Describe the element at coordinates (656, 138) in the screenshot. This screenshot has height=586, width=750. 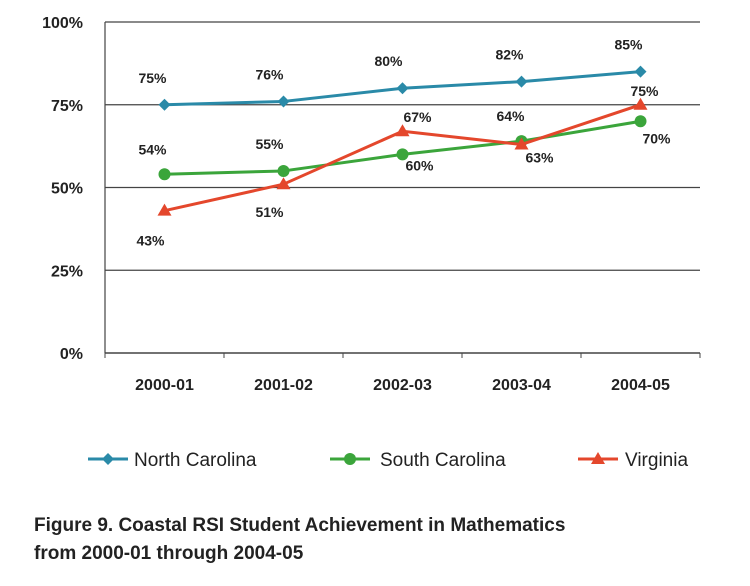
I see `data-label: 70%` at that location.